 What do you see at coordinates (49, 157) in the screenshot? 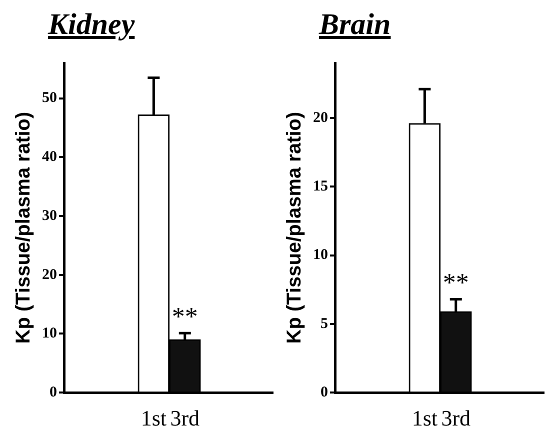
I see `y-tick-label: 40` at bounding box center [49, 157].